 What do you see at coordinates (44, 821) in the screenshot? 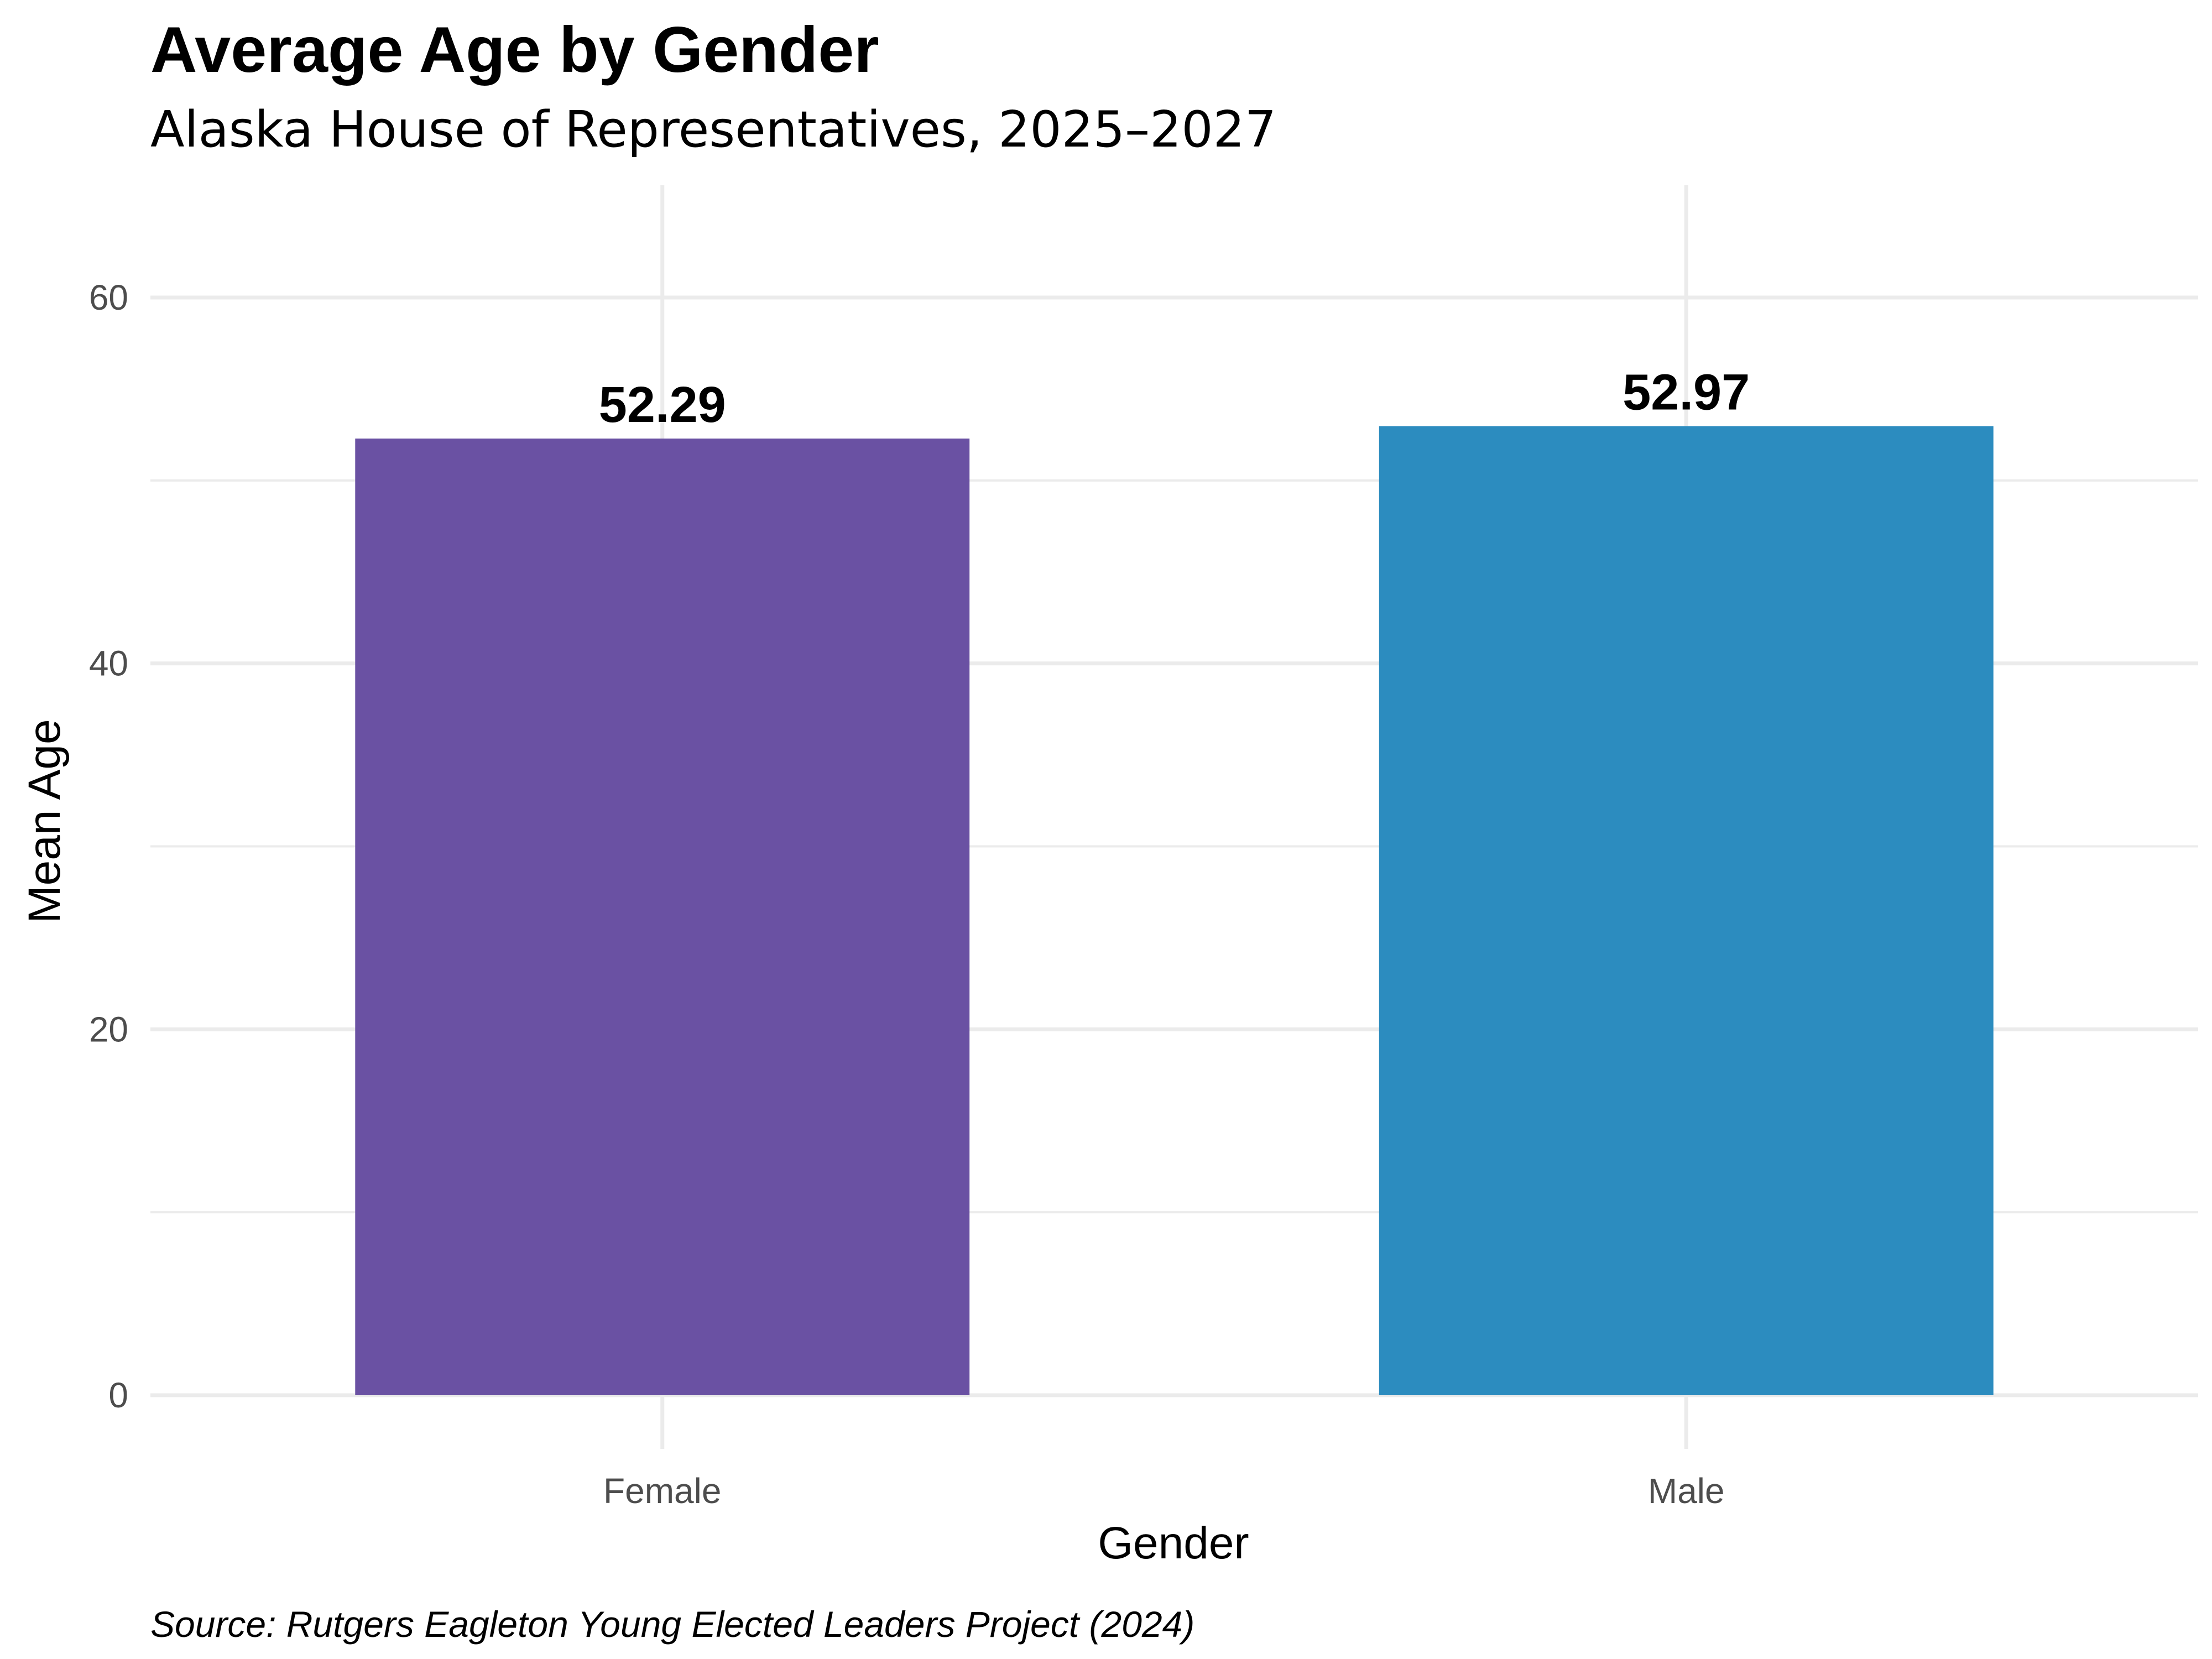
I see `y-axis-title: Mean Age` at bounding box center [44, 821].